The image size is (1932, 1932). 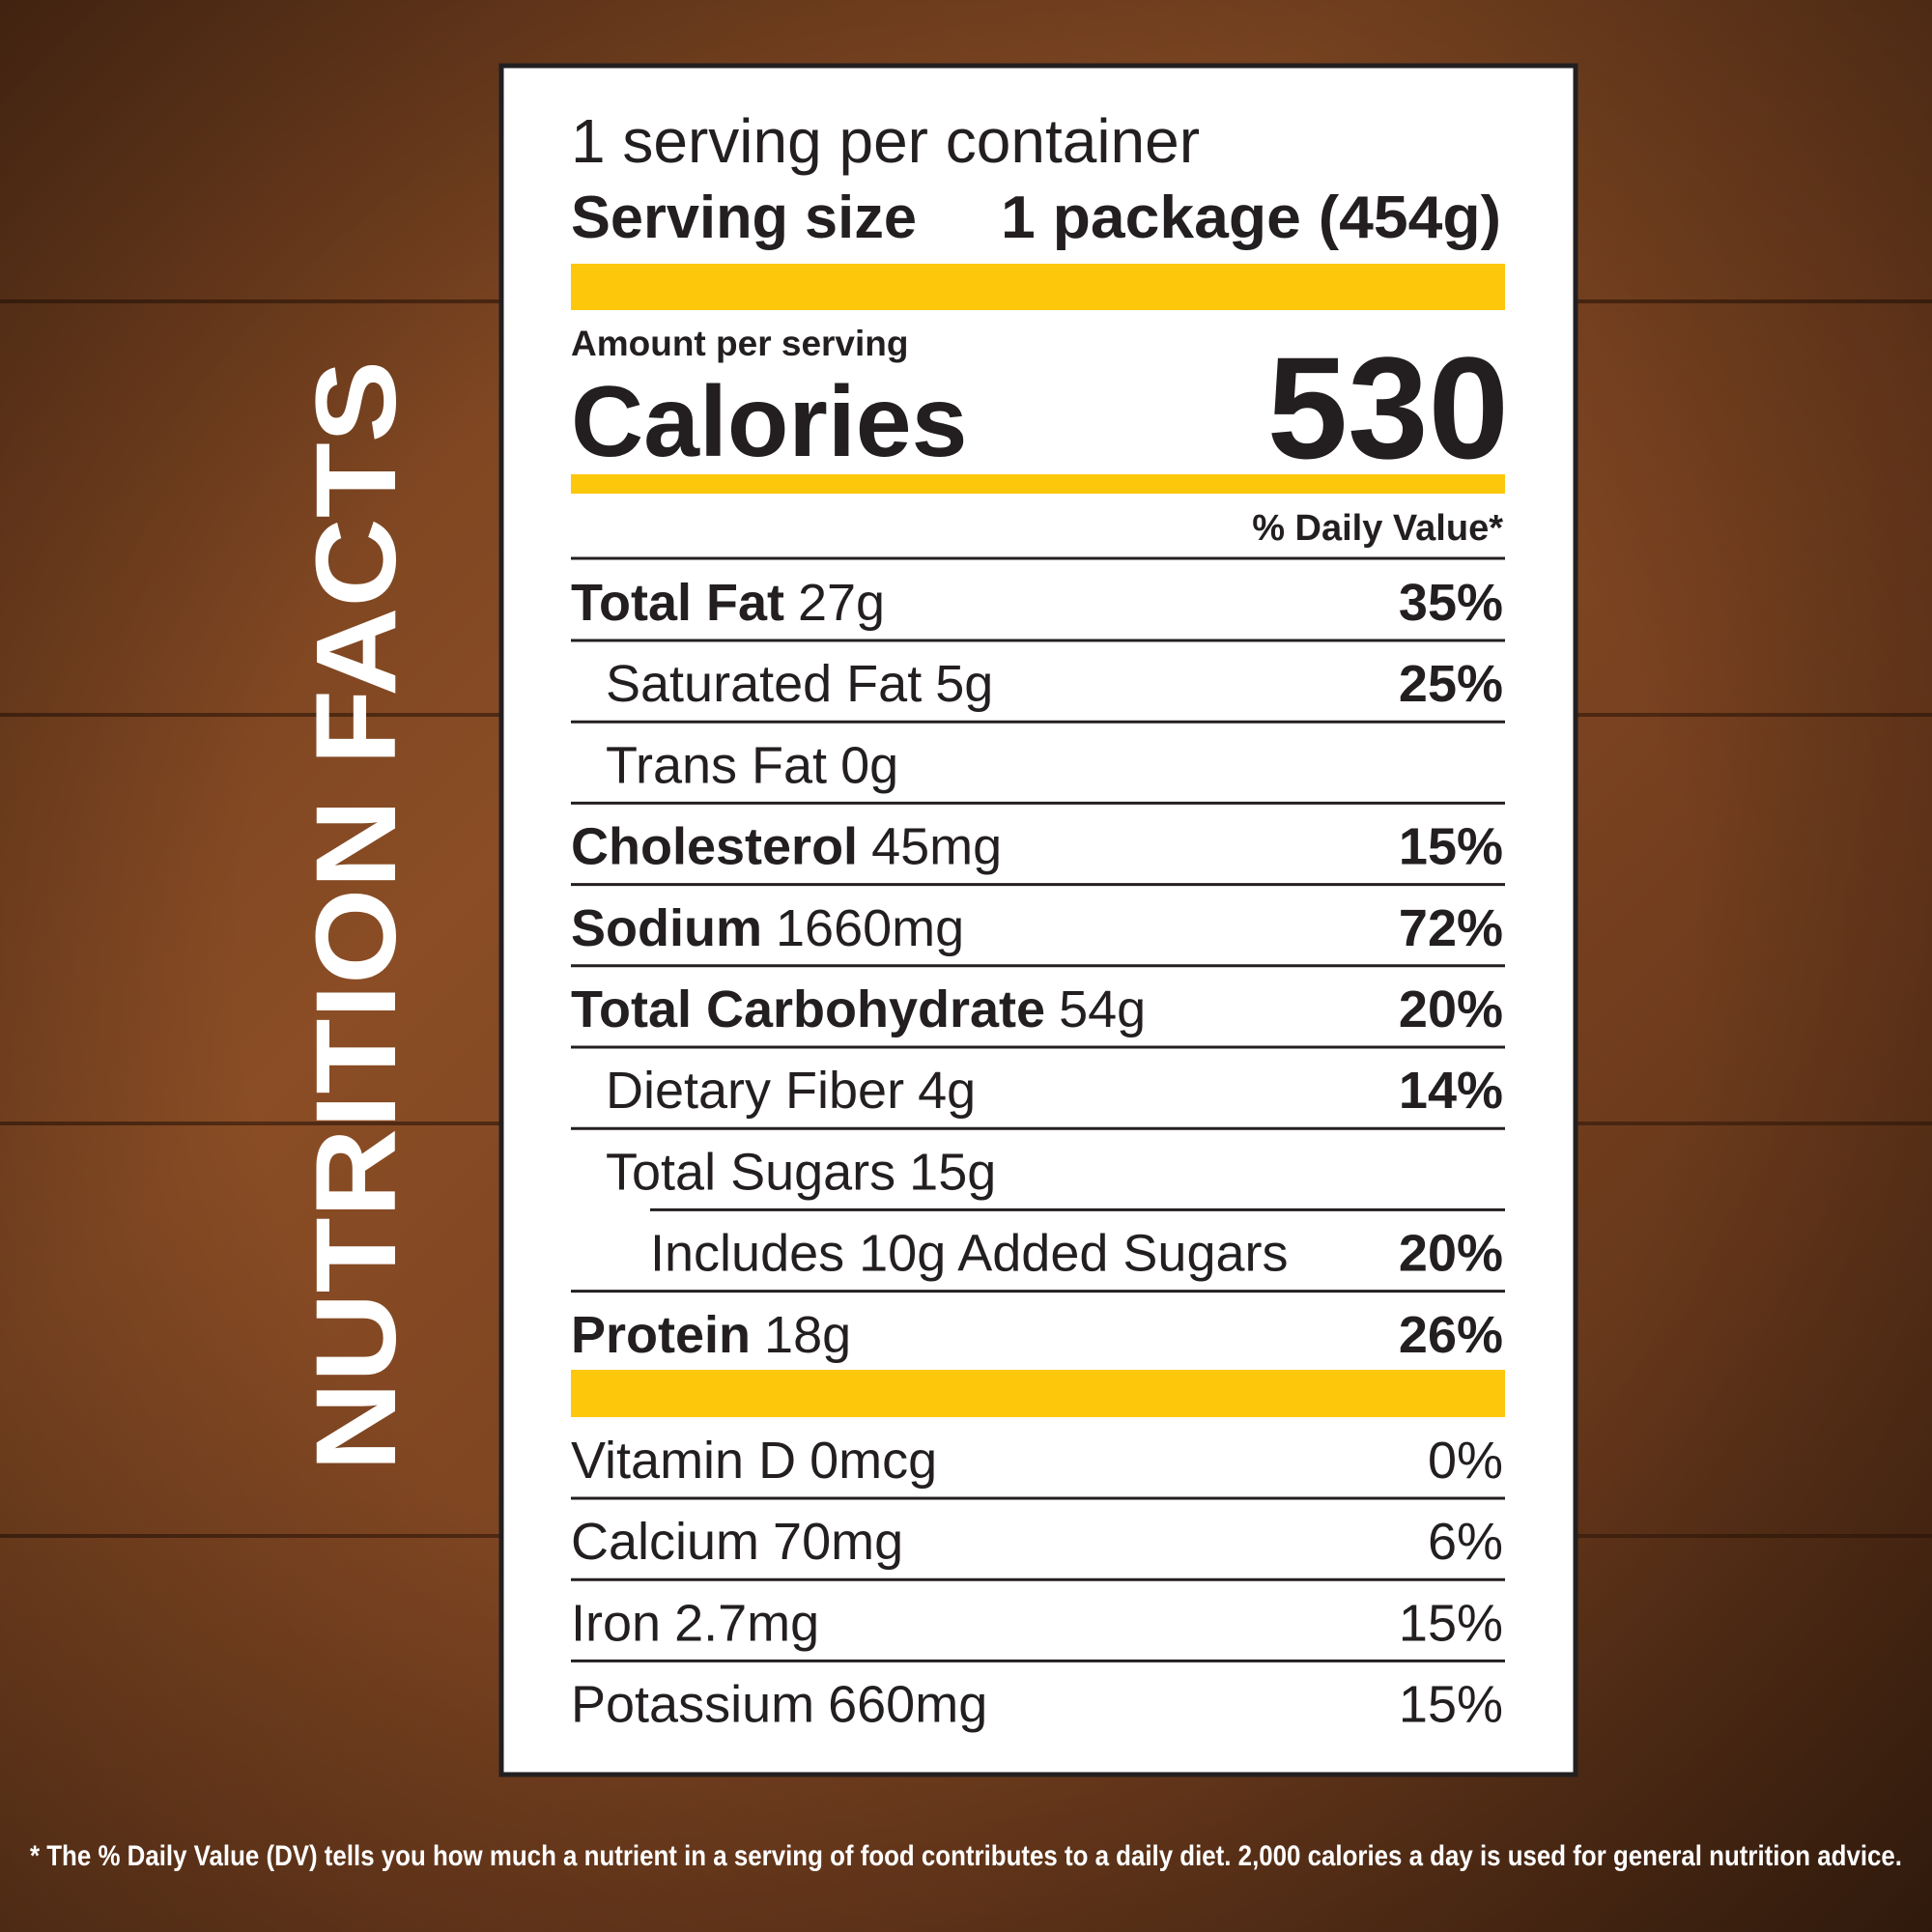 What do you see at coordinates (616, 1623) in the screenshot?
I see `nutrient-name: Iron` at bounding box center [616, 1623].